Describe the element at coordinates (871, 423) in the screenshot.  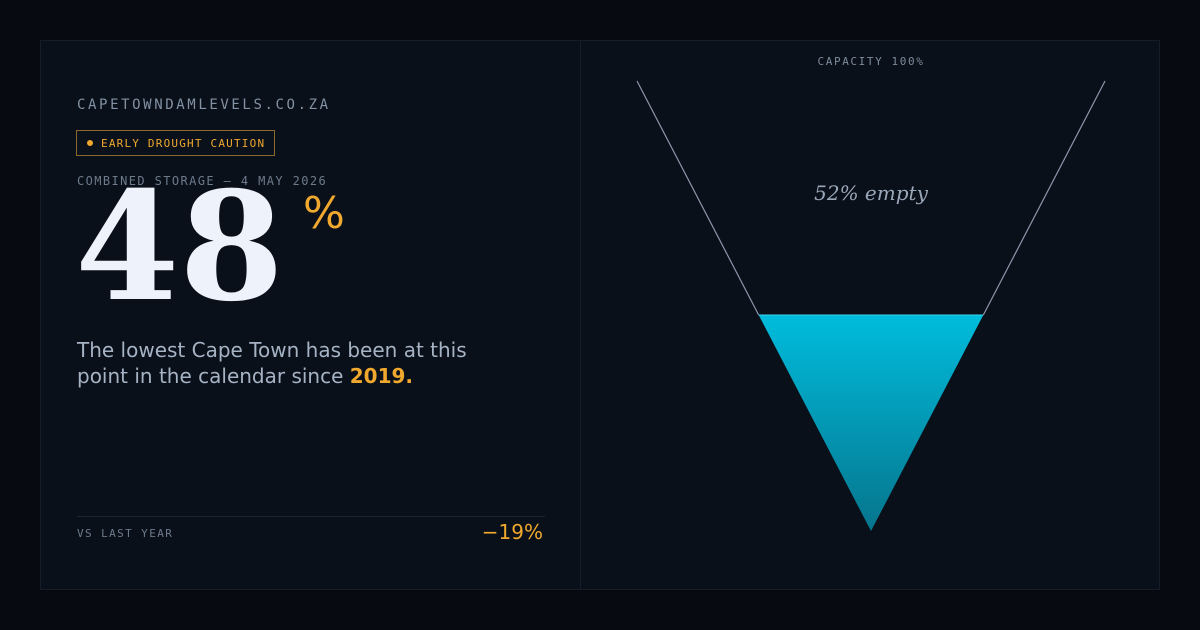
I see `water-fill` at that location.